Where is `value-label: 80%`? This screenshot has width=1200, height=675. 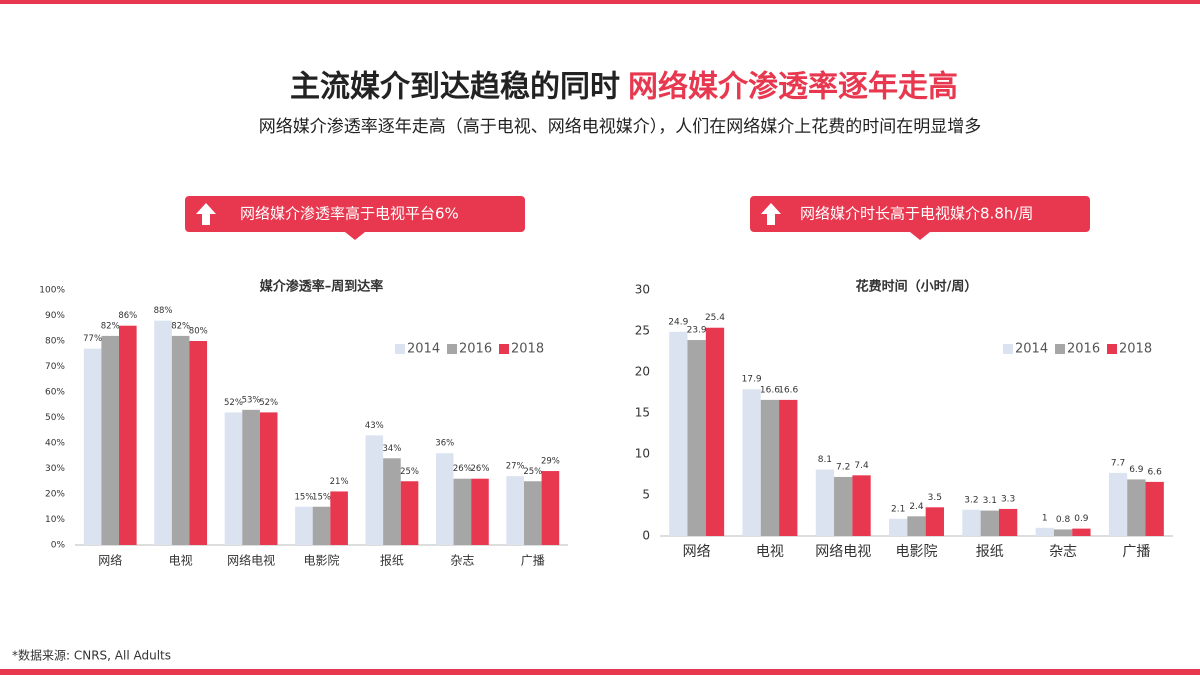
value-label: 80% is located at coordinates (198, 332).